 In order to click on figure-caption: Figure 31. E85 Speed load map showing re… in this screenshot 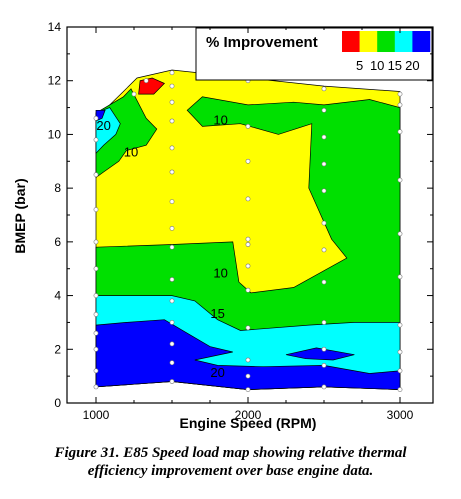, I will do `click(230, 462)`.